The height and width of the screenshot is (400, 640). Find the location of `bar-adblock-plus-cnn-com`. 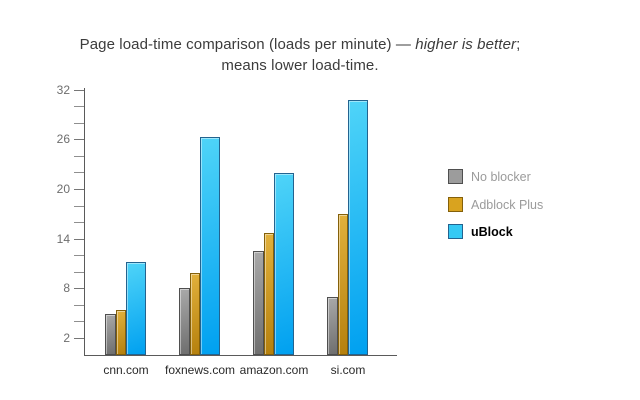

bar-adblock-plus-cnn-com is located at coordinates (121, 332).